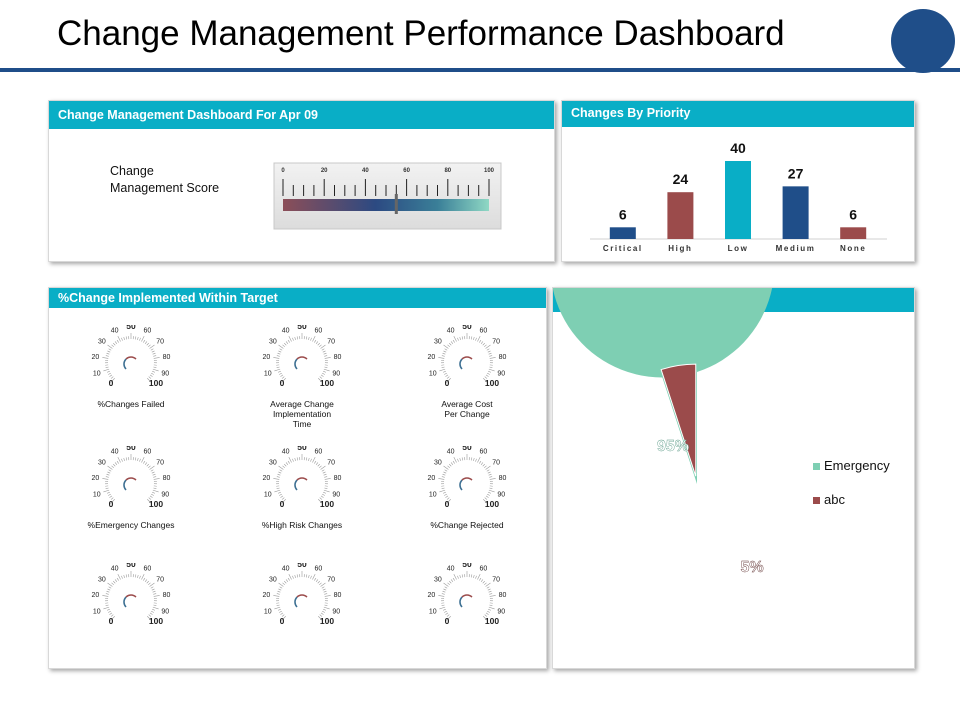 The height and width of the screenshot is (720, 960). Describe the element at coordinates (492, 383) in the screenshot. I see `gauge-scale-label: 100` at that location.